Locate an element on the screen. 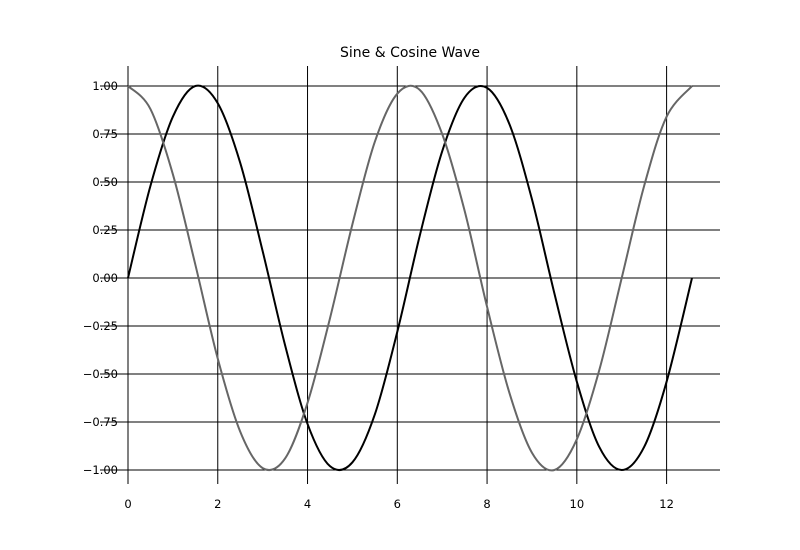 The height and width of the screenshot is (550, 800). y-tick-label: −1.00 is located at coordinates (100, 470).